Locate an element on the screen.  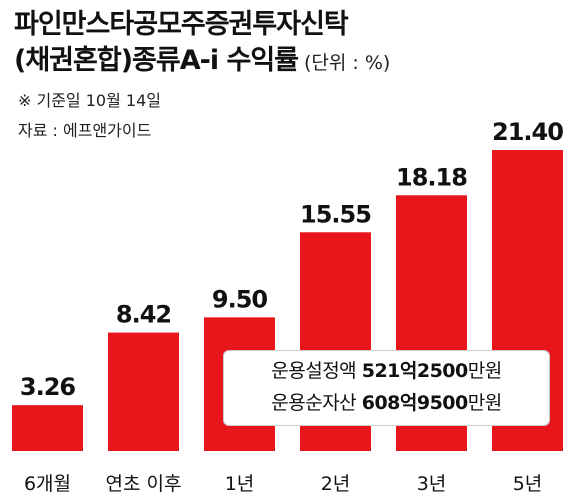
source-note: 자료 : 에프앤가이드 is located at coordinates (85, 130).